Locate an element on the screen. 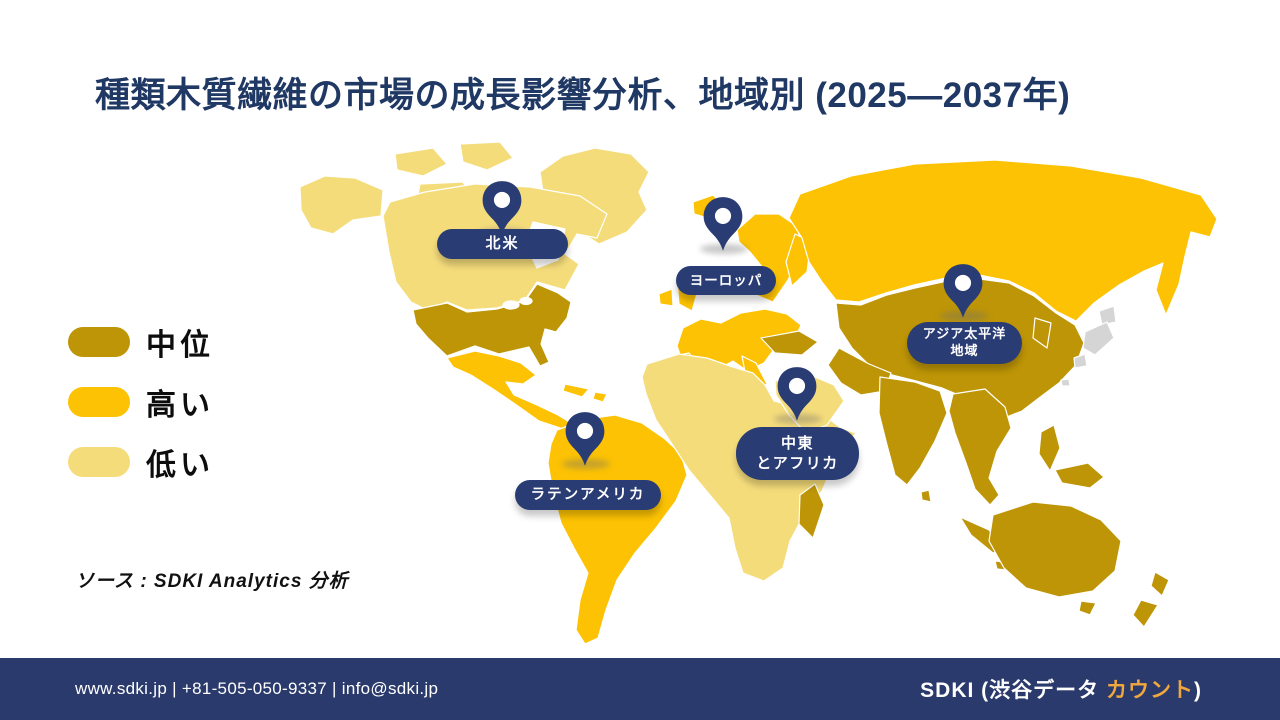  map-label-text: 北米 is located at coordinates (502, 244).